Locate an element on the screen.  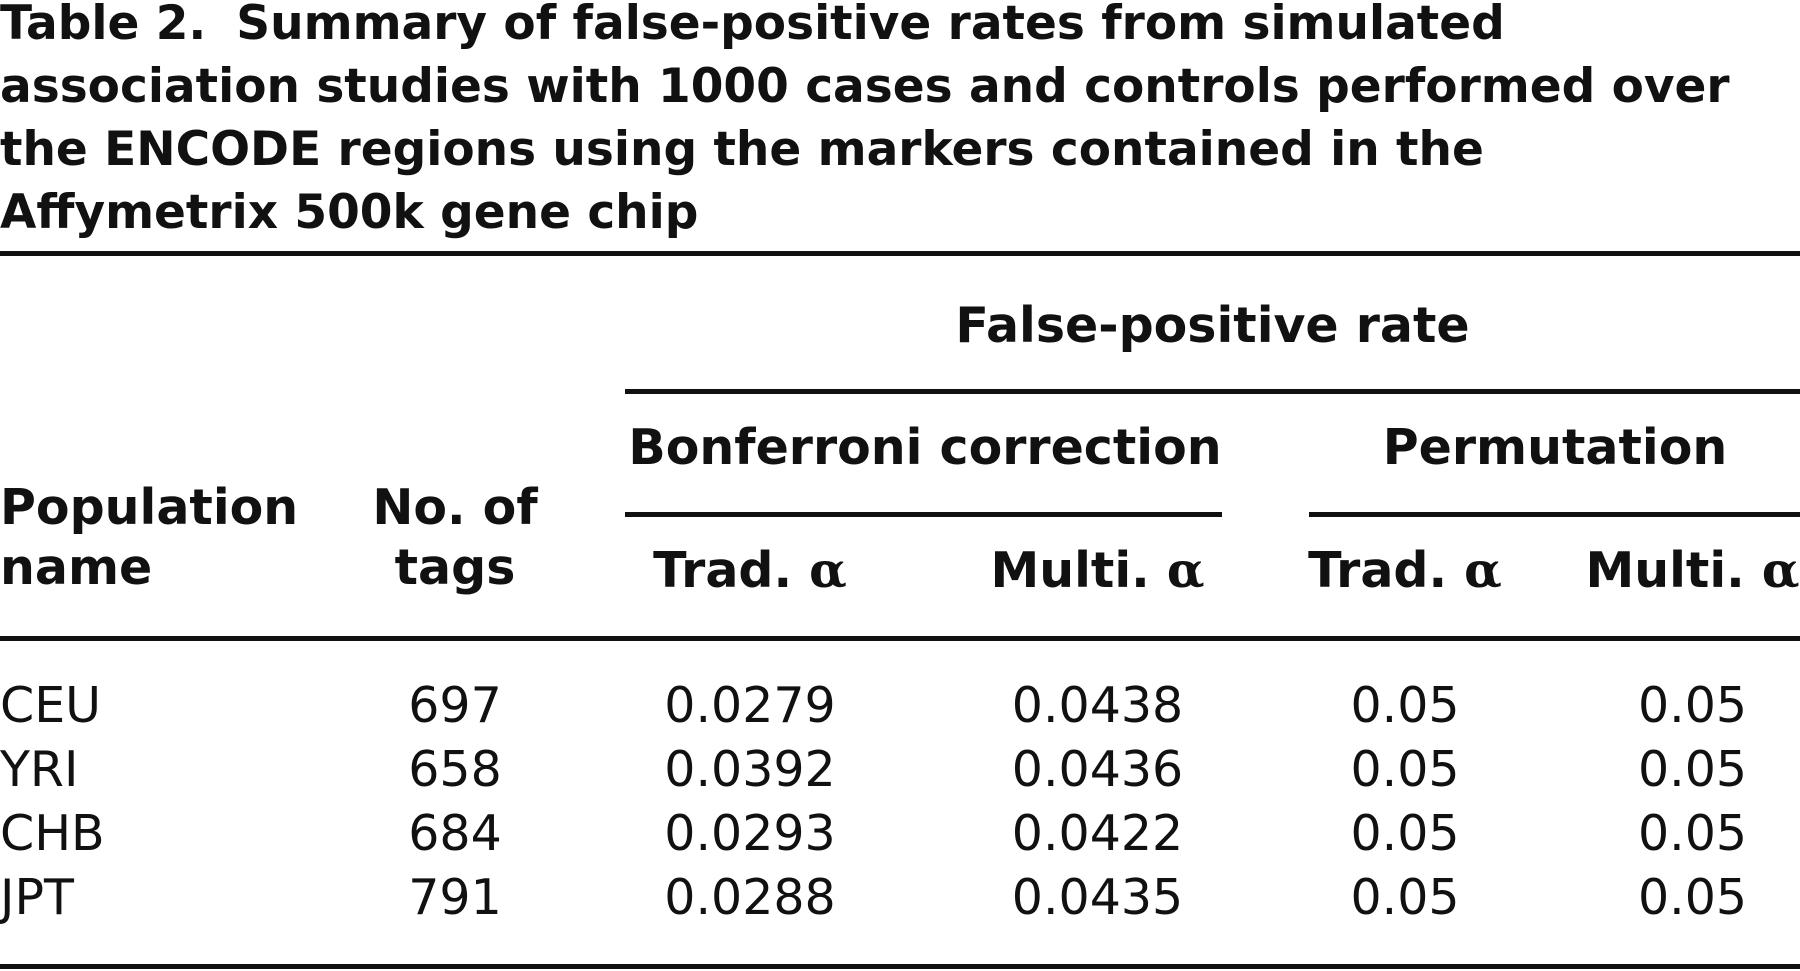
cell-bonferroni-multi: 0.0436 is located at coordinates (1097, 769).